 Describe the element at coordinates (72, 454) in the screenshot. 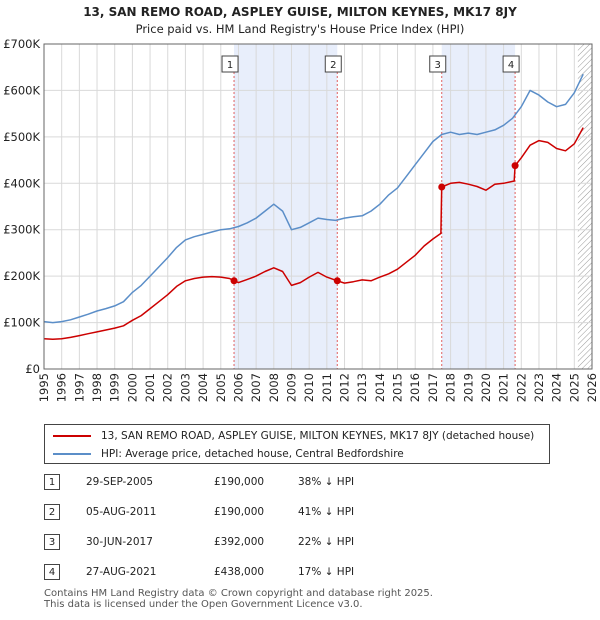

I see `legend-swatch-hpi` at that location.